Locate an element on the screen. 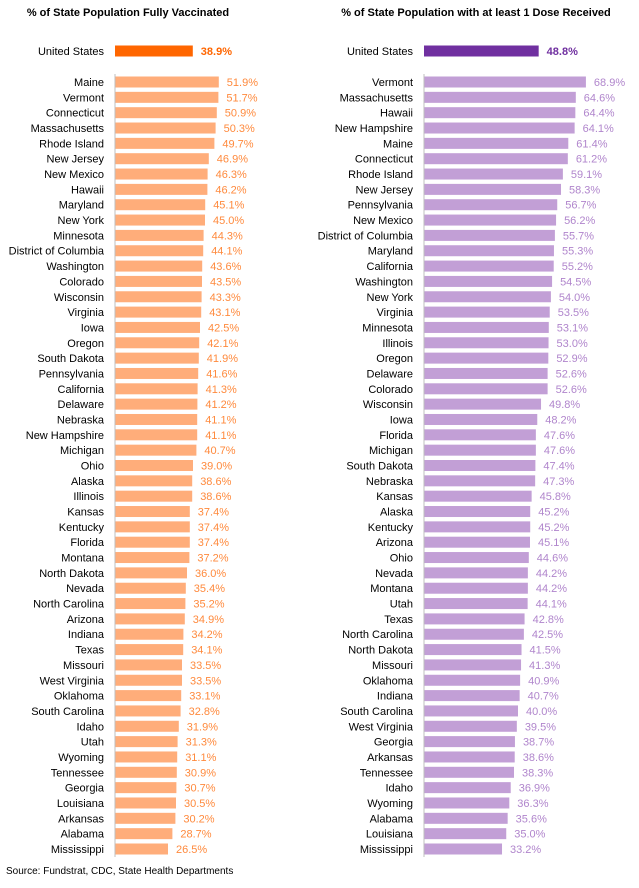 The height and width of the screenshot is (888, 639). first-dose-value-label: 47.6% is located at coordinates (559, 451).